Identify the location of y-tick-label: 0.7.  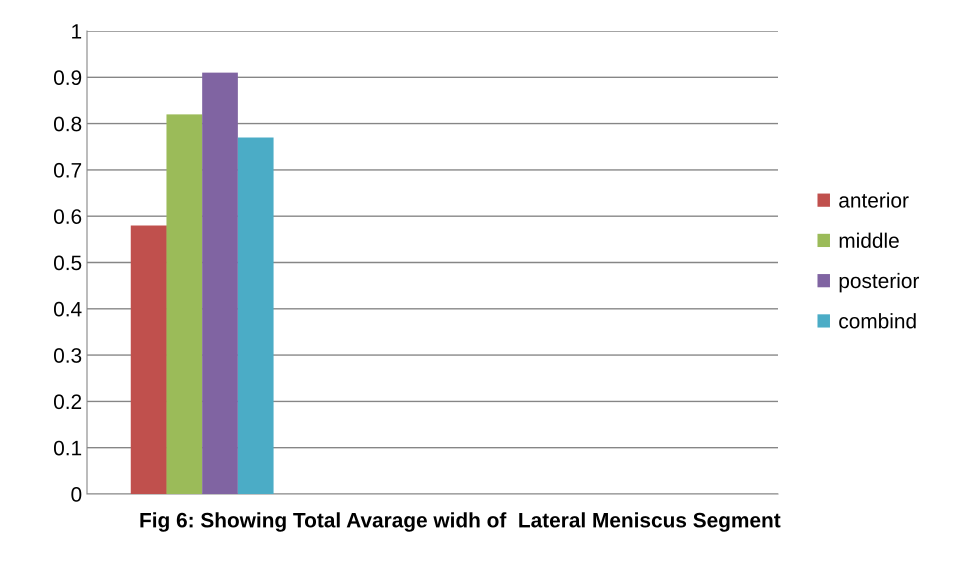
(68, 170).